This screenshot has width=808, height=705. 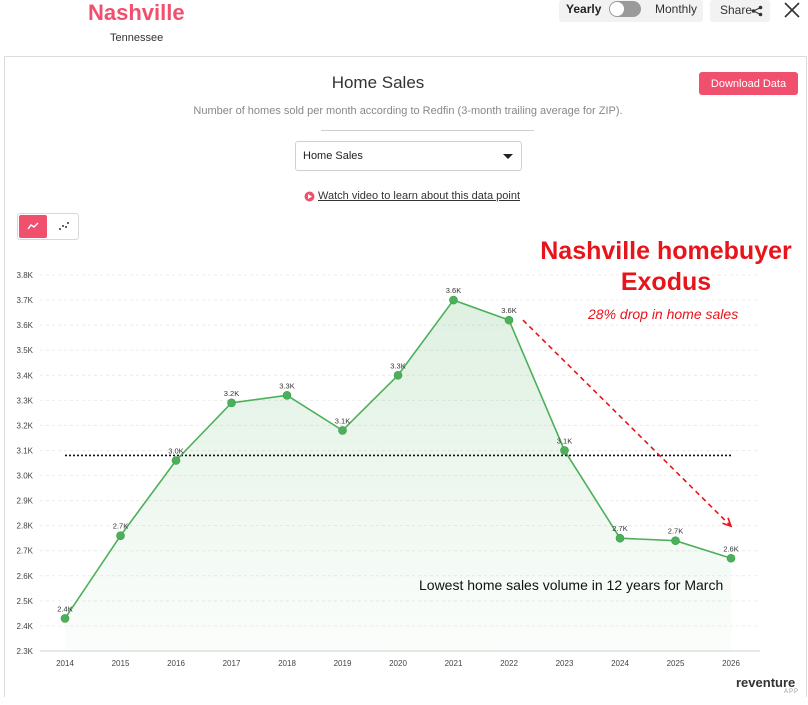 What do you see at coordinates (584, 9) in the screenshot?
I see `toggle-yearly-label: Yearly` at bounding box center [584, 9].